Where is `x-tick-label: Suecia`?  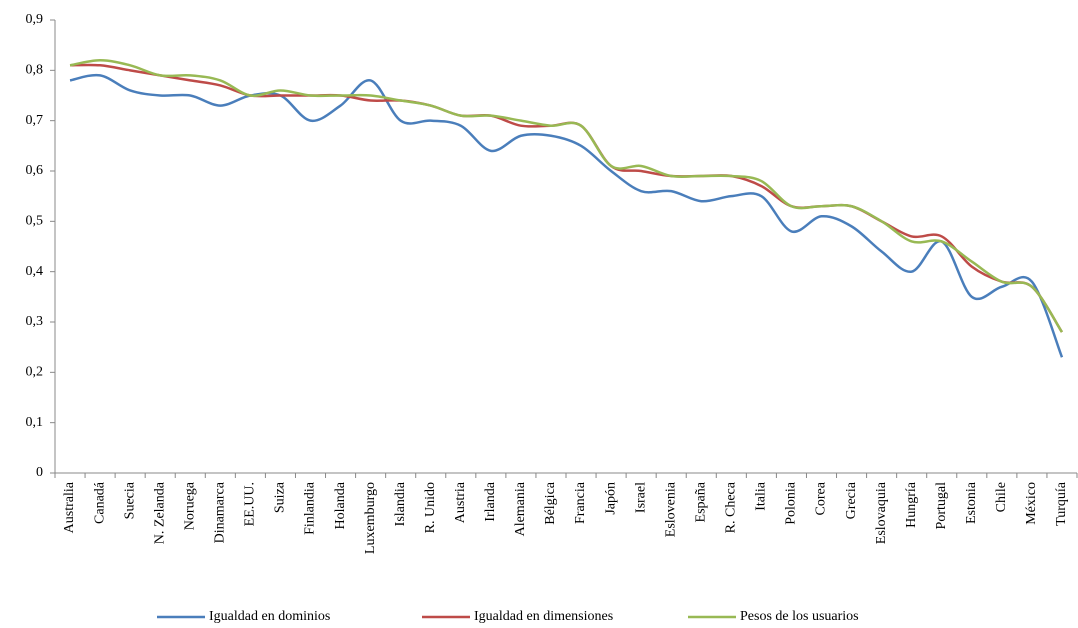 x-tick-label: Suecia is located at coordinates (129, 500).